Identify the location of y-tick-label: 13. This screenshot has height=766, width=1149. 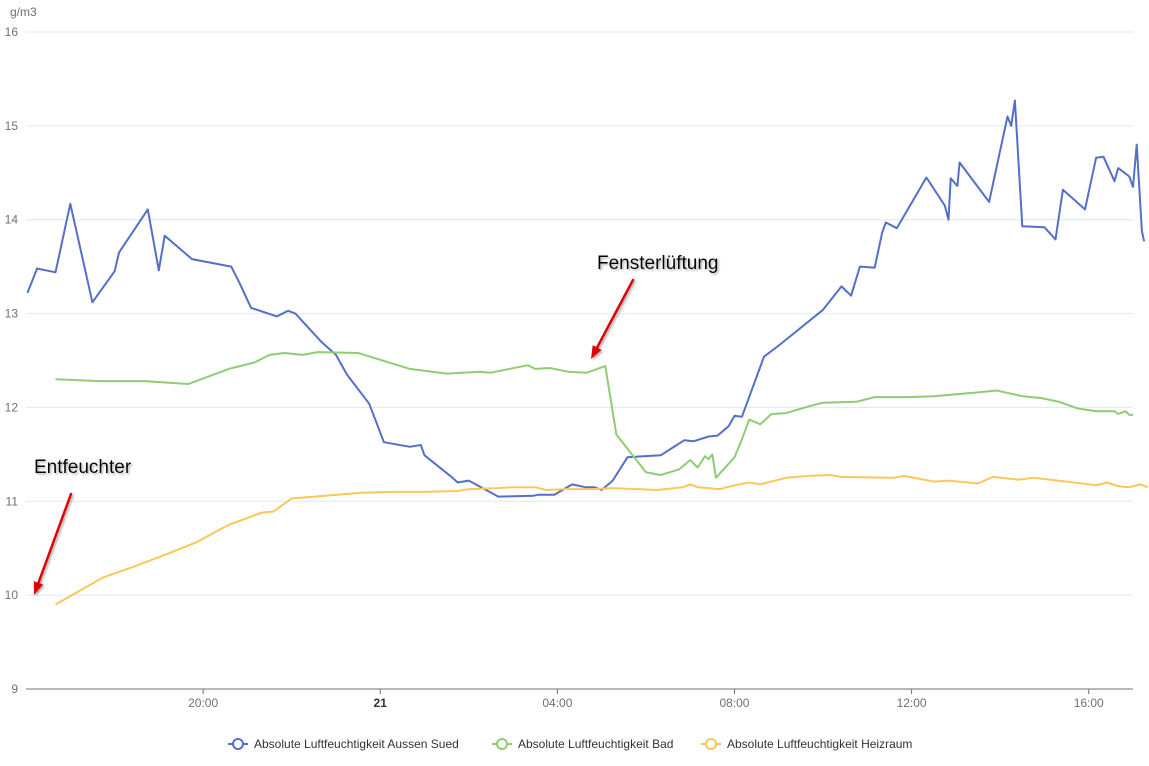
(12, 314).